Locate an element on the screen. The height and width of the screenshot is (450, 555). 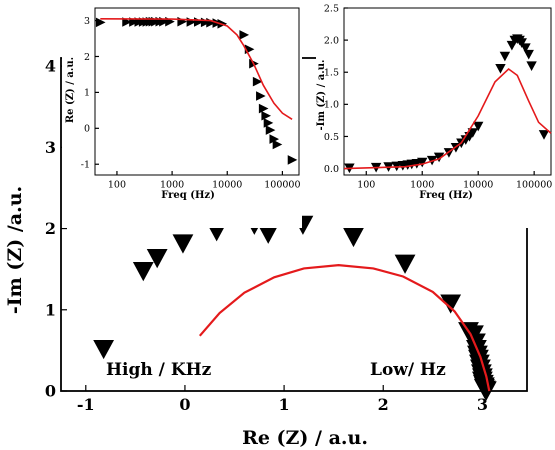
inset-left-y-axis-label: Re (Z) / a.u. is located at coordinates (70, 90).